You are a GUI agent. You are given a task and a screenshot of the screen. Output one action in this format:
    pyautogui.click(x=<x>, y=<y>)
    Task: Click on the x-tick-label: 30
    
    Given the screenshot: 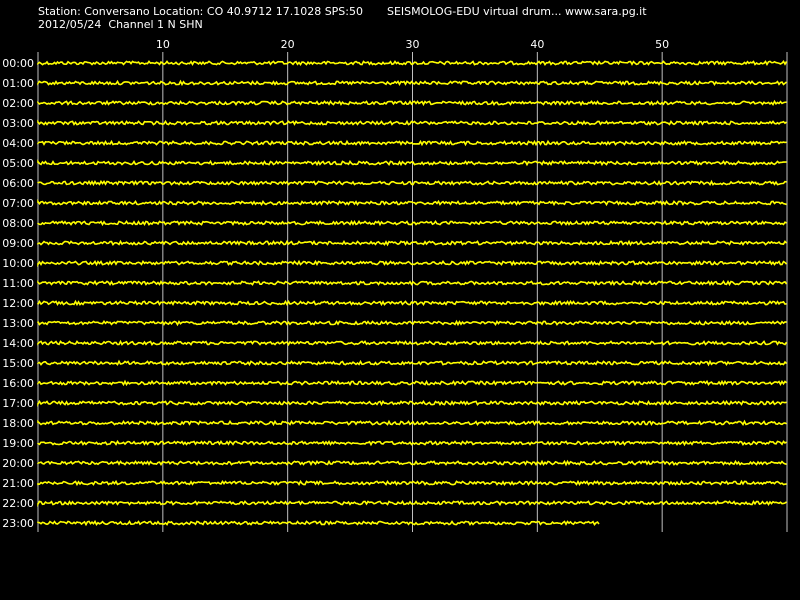 What is the action you would take?
    pyautogui.click(x=413, y=44)
    